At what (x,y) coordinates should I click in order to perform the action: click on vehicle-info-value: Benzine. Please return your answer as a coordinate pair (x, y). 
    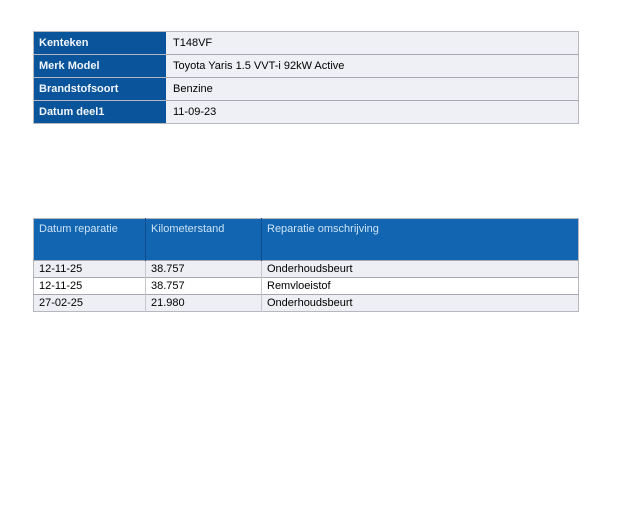
    Looking at the image, I should click on (372, 89).